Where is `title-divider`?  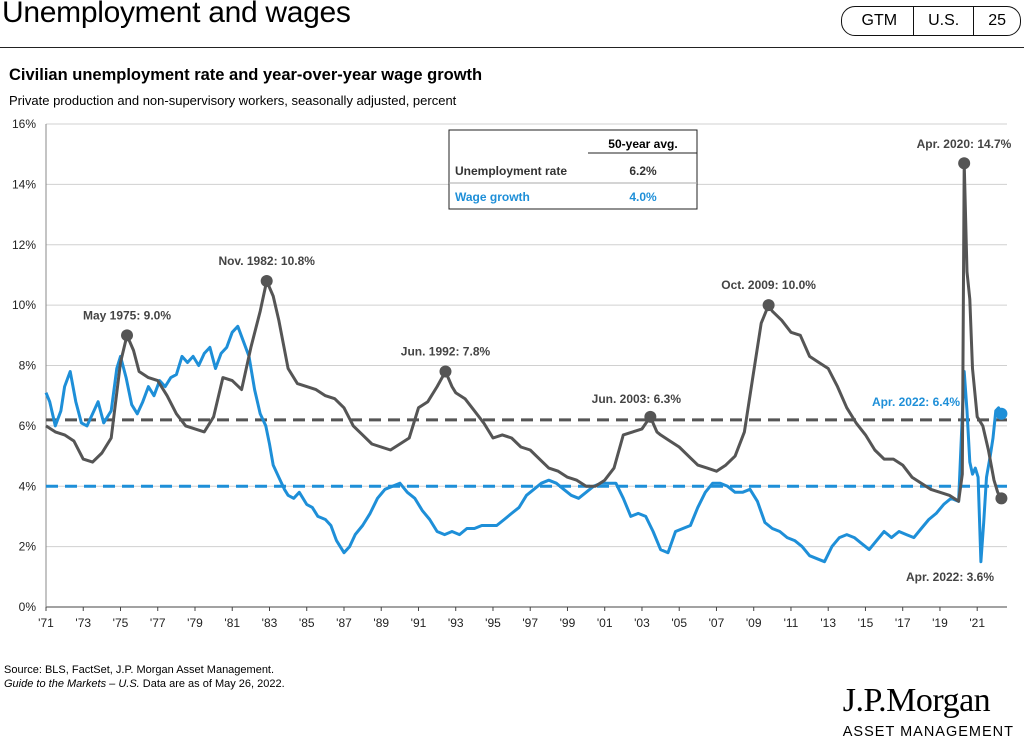 title-divider is located at coordinates (512, 47).